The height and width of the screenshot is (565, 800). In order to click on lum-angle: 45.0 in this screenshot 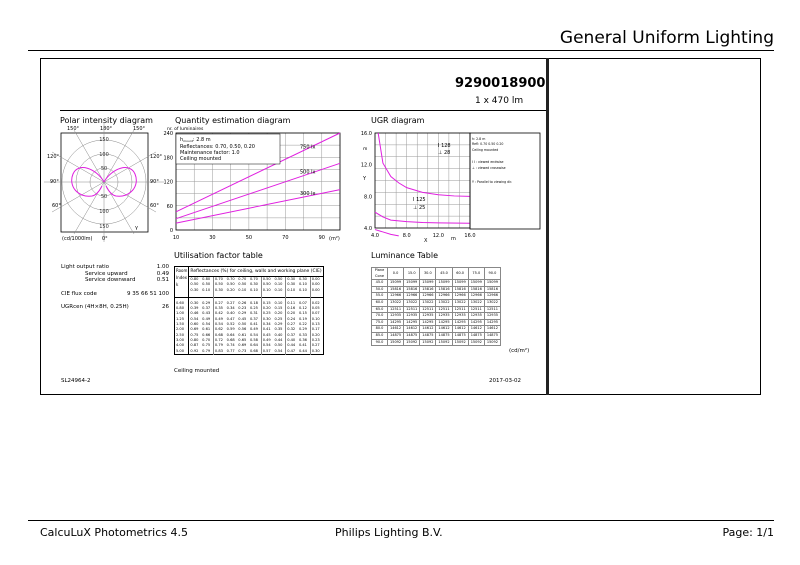, I will do `click(379, 283)`.